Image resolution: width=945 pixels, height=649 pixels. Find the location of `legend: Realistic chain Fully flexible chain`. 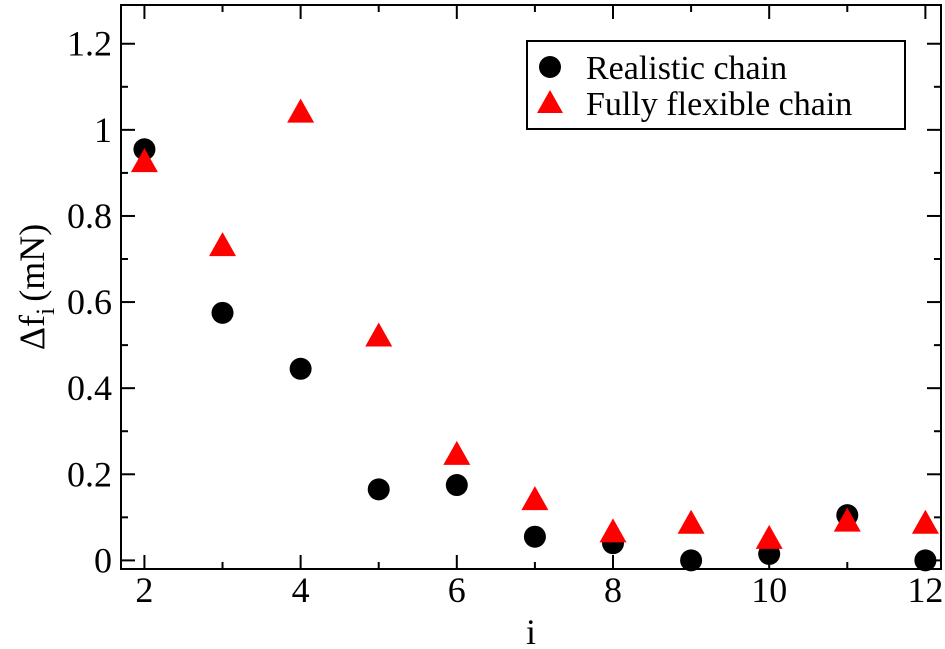

legend: Realistic chain Fully flexible chain is located at coordinates (716, 85).